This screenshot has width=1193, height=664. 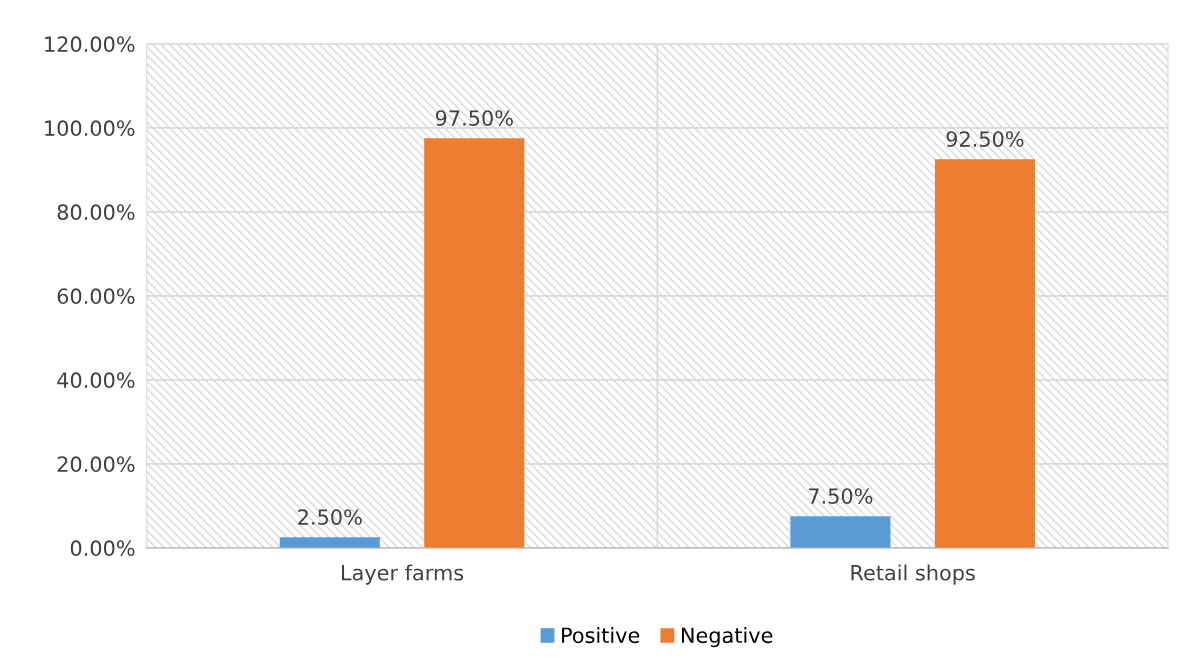 I want to click on y-tick-label: 80.00%, so click(x=96, y=212).